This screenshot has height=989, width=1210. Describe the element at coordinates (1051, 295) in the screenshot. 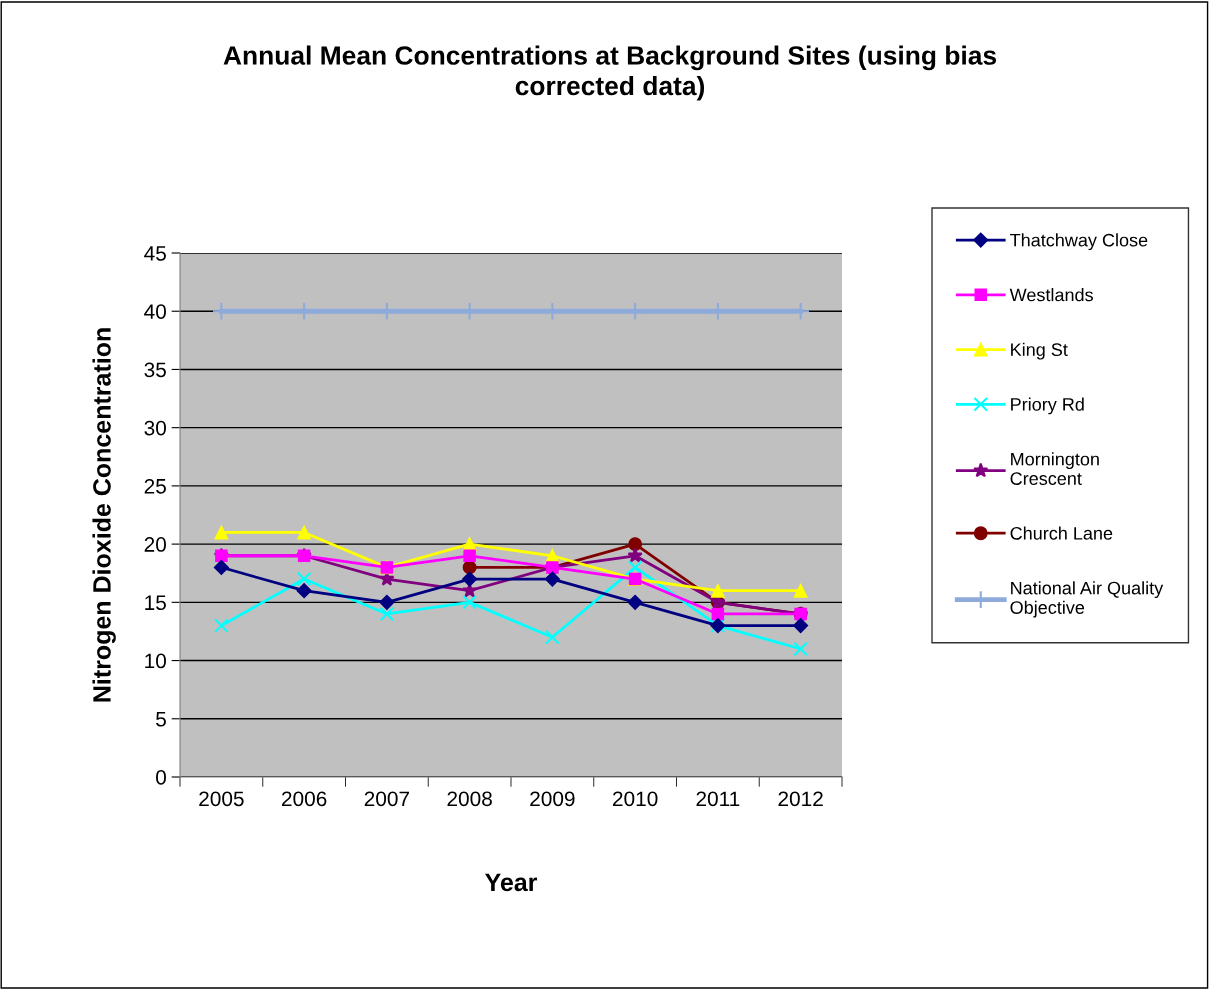

I see `legend-label: Westlands` at that location.